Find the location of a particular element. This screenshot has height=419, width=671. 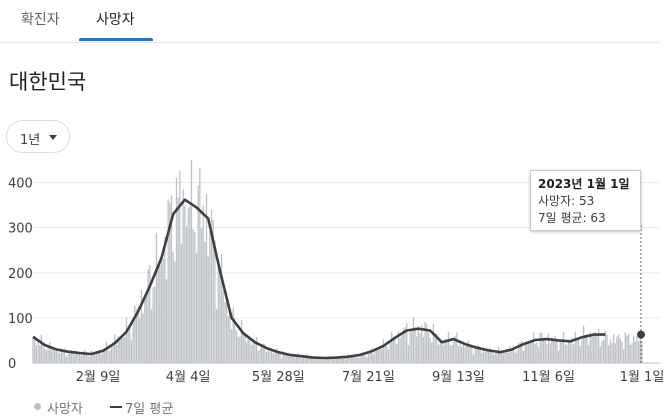

x-tick-label: 2월 9일 is located at coordinates (98, 377).